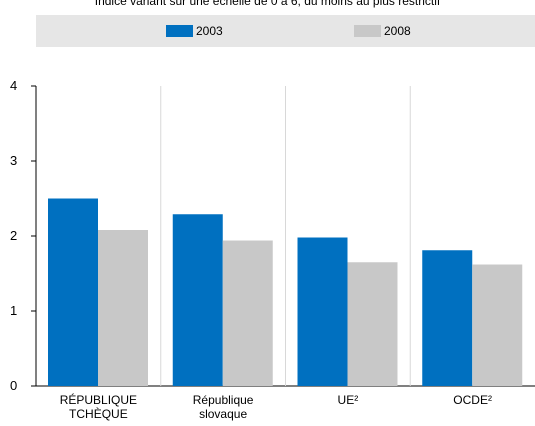 Image resolution: width=535 pixels, height=426 pixels. What do you see at coordinates (13, 85) in the screenshot?
I see `y-tick-label-4: 4` at bounding box center [13, 85].